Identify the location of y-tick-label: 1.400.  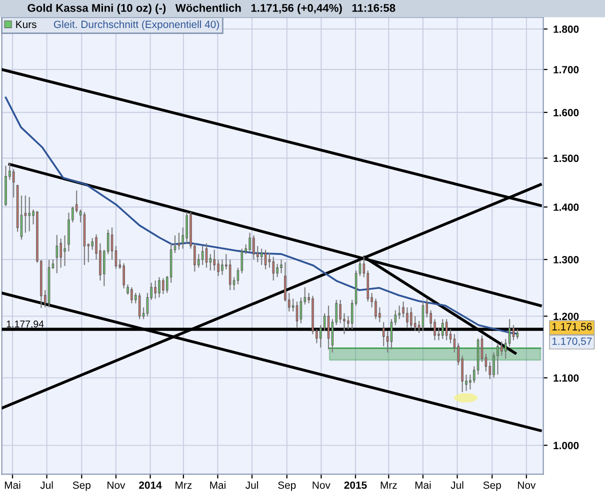
(566, 207).